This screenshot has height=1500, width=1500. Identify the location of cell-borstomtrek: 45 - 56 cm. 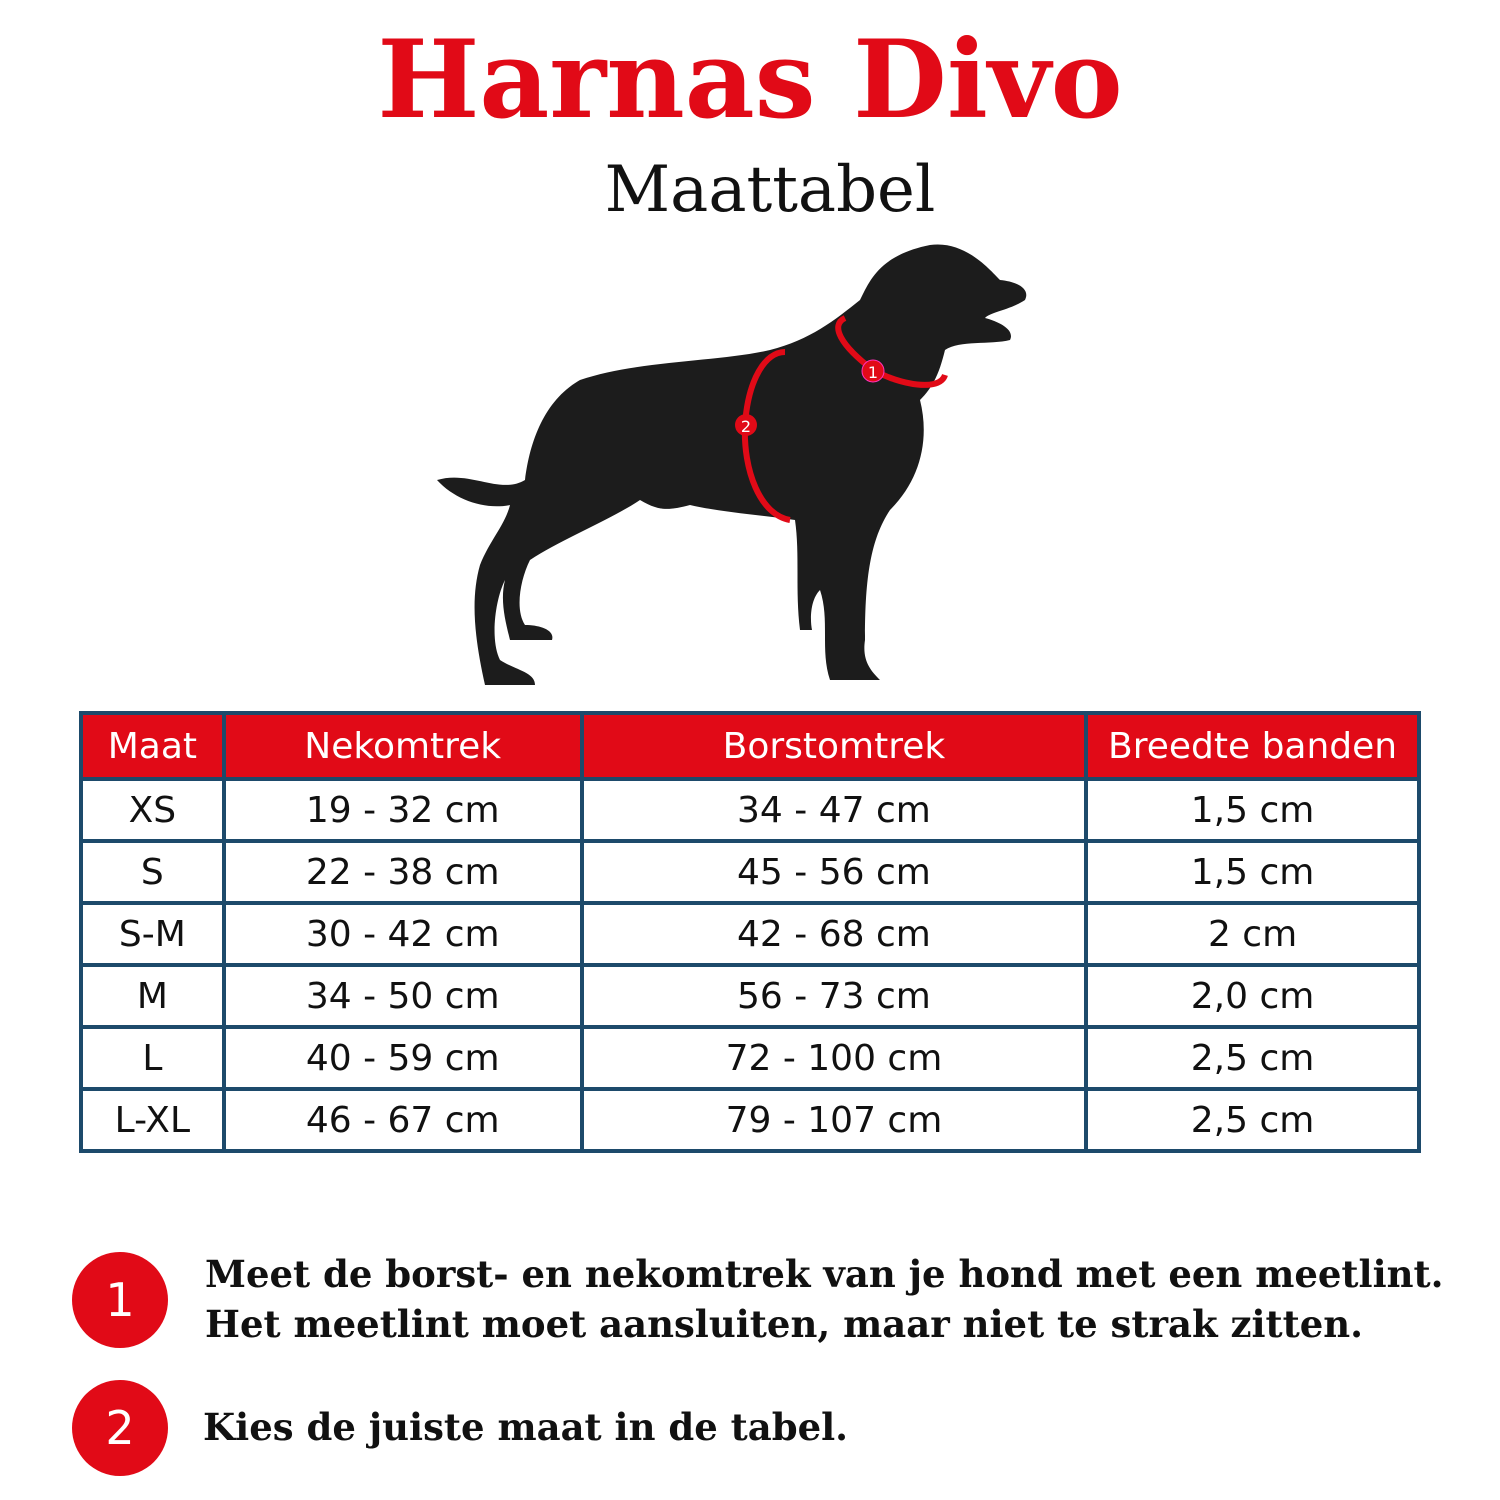
(834, 872).